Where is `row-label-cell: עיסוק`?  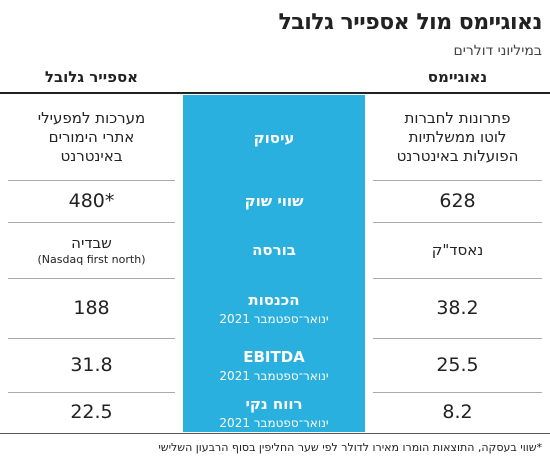 row-label-cell: עיסוק is located at coordinates (274, 137).